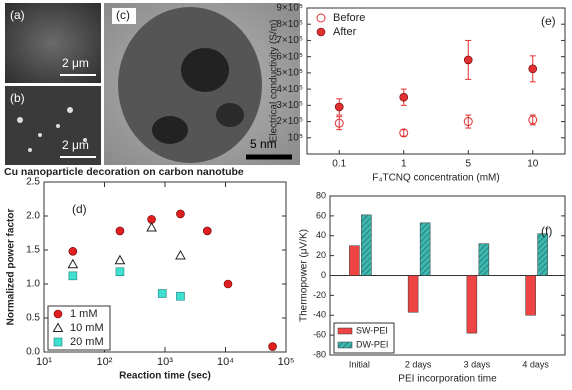 The width and height of the screenshot is (572, 390). What do you see at coordinates (321, 195) in the screenshot?
I see `y-tick-label: 80` at bounding box center [321, 195].